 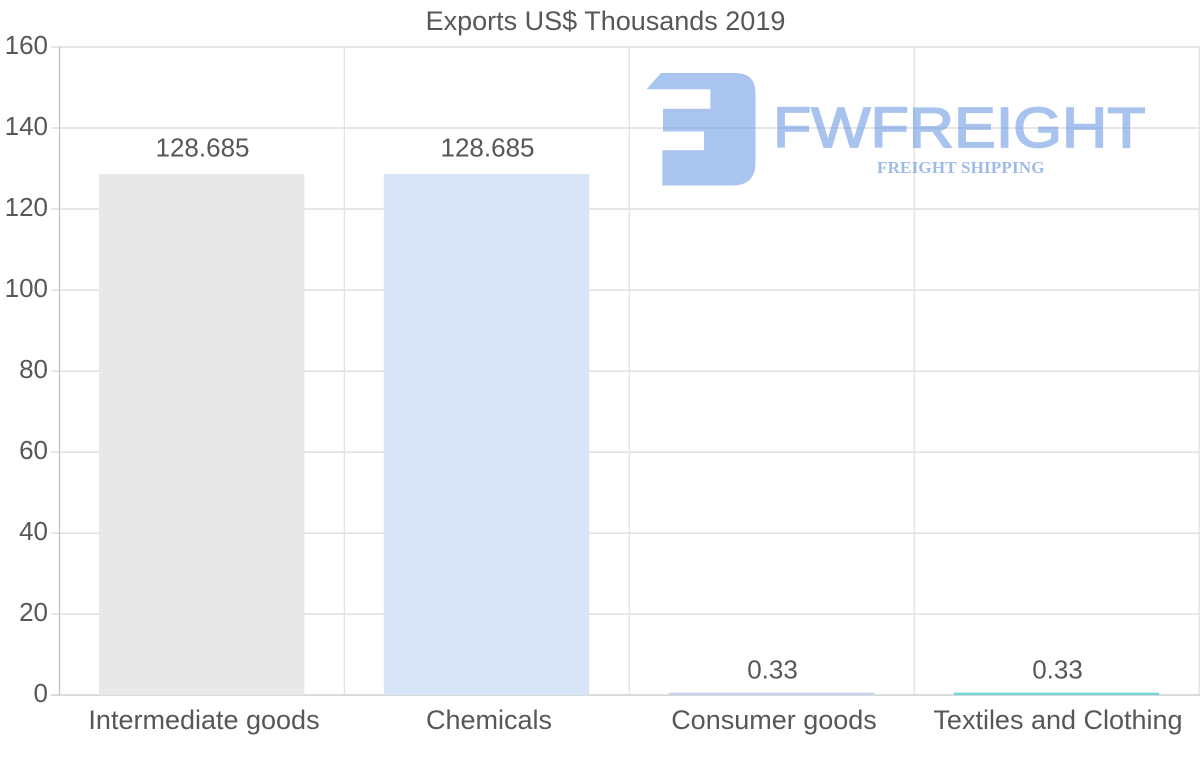 What do you see at coordinates (26, 207) in the screenshot?
I see `svg-text: 120` at bounding box center [26, 207].